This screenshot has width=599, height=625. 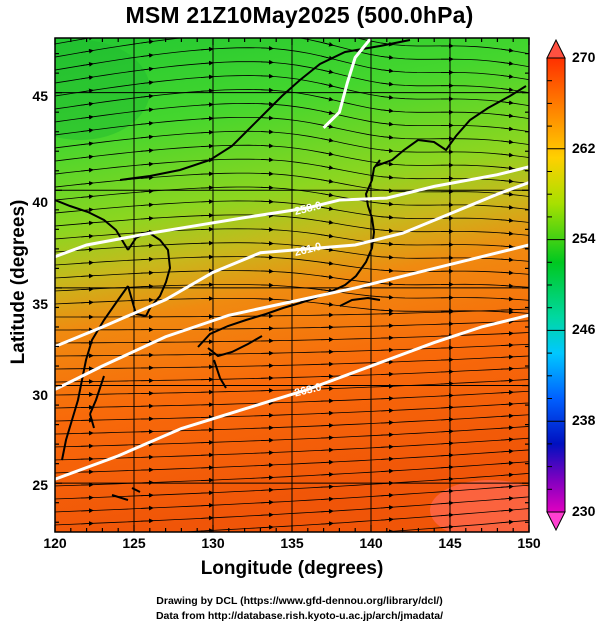 What do you see at coordinates (529, 543) in the screenshot?
I see `x-tick-label: 150` at bounding box center [529, 543].